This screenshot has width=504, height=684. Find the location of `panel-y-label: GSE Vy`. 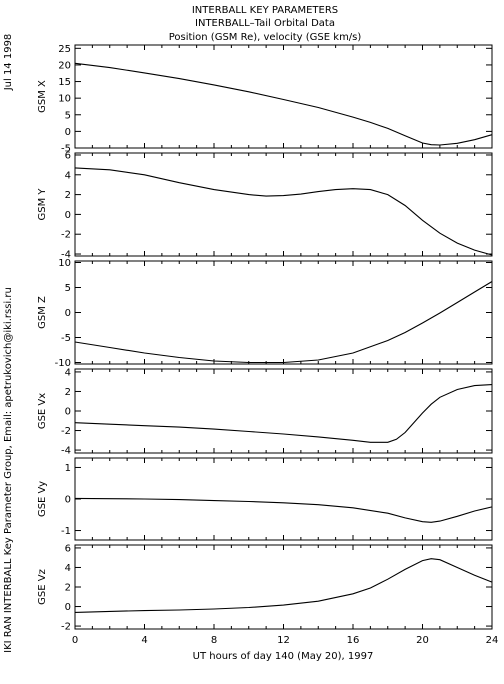

panel-y-label: GSE Vy is located at coordinates (42, 499).